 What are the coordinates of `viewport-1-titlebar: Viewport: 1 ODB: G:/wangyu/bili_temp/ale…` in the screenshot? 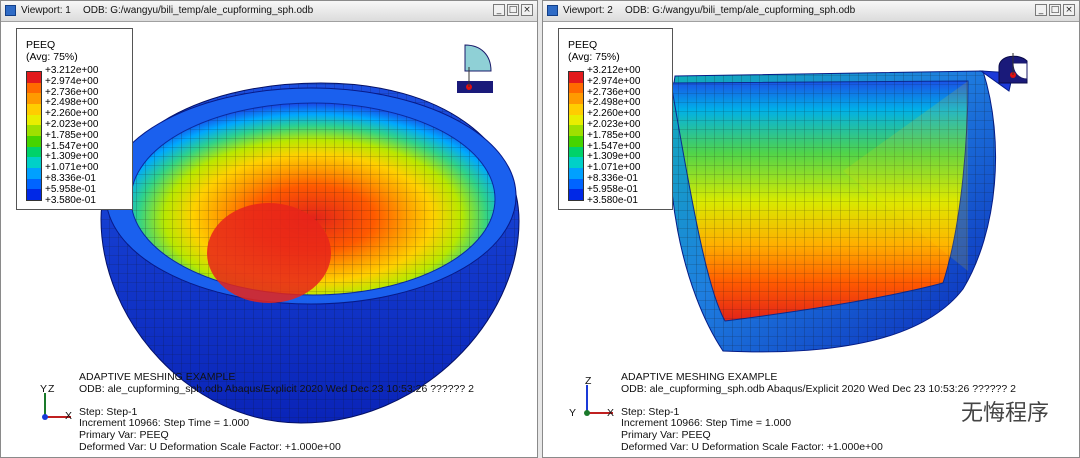 It's located at (269, 11).